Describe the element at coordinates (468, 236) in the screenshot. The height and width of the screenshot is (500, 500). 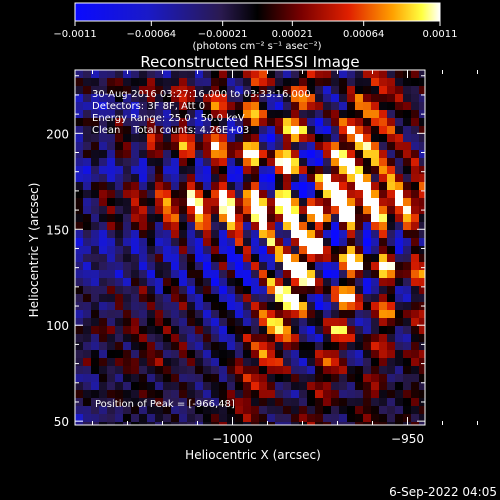
I see `solar-limb-line` at that location.